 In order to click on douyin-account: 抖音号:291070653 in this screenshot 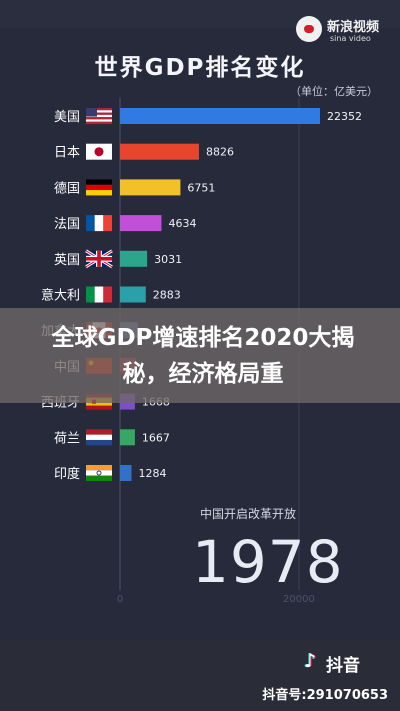, I will do `click(325, 695)`.